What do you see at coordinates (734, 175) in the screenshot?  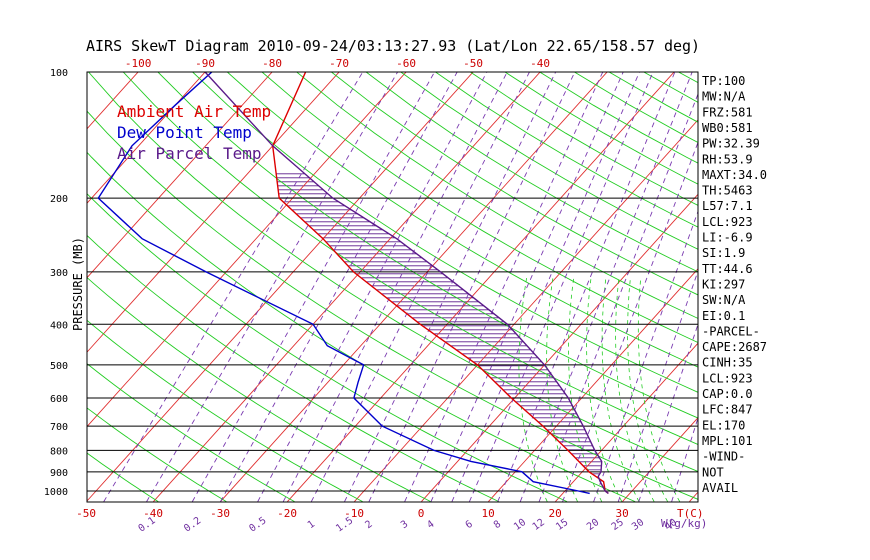 I see `stat-item: MAXT:34.0` at bounding box center [734, 175].